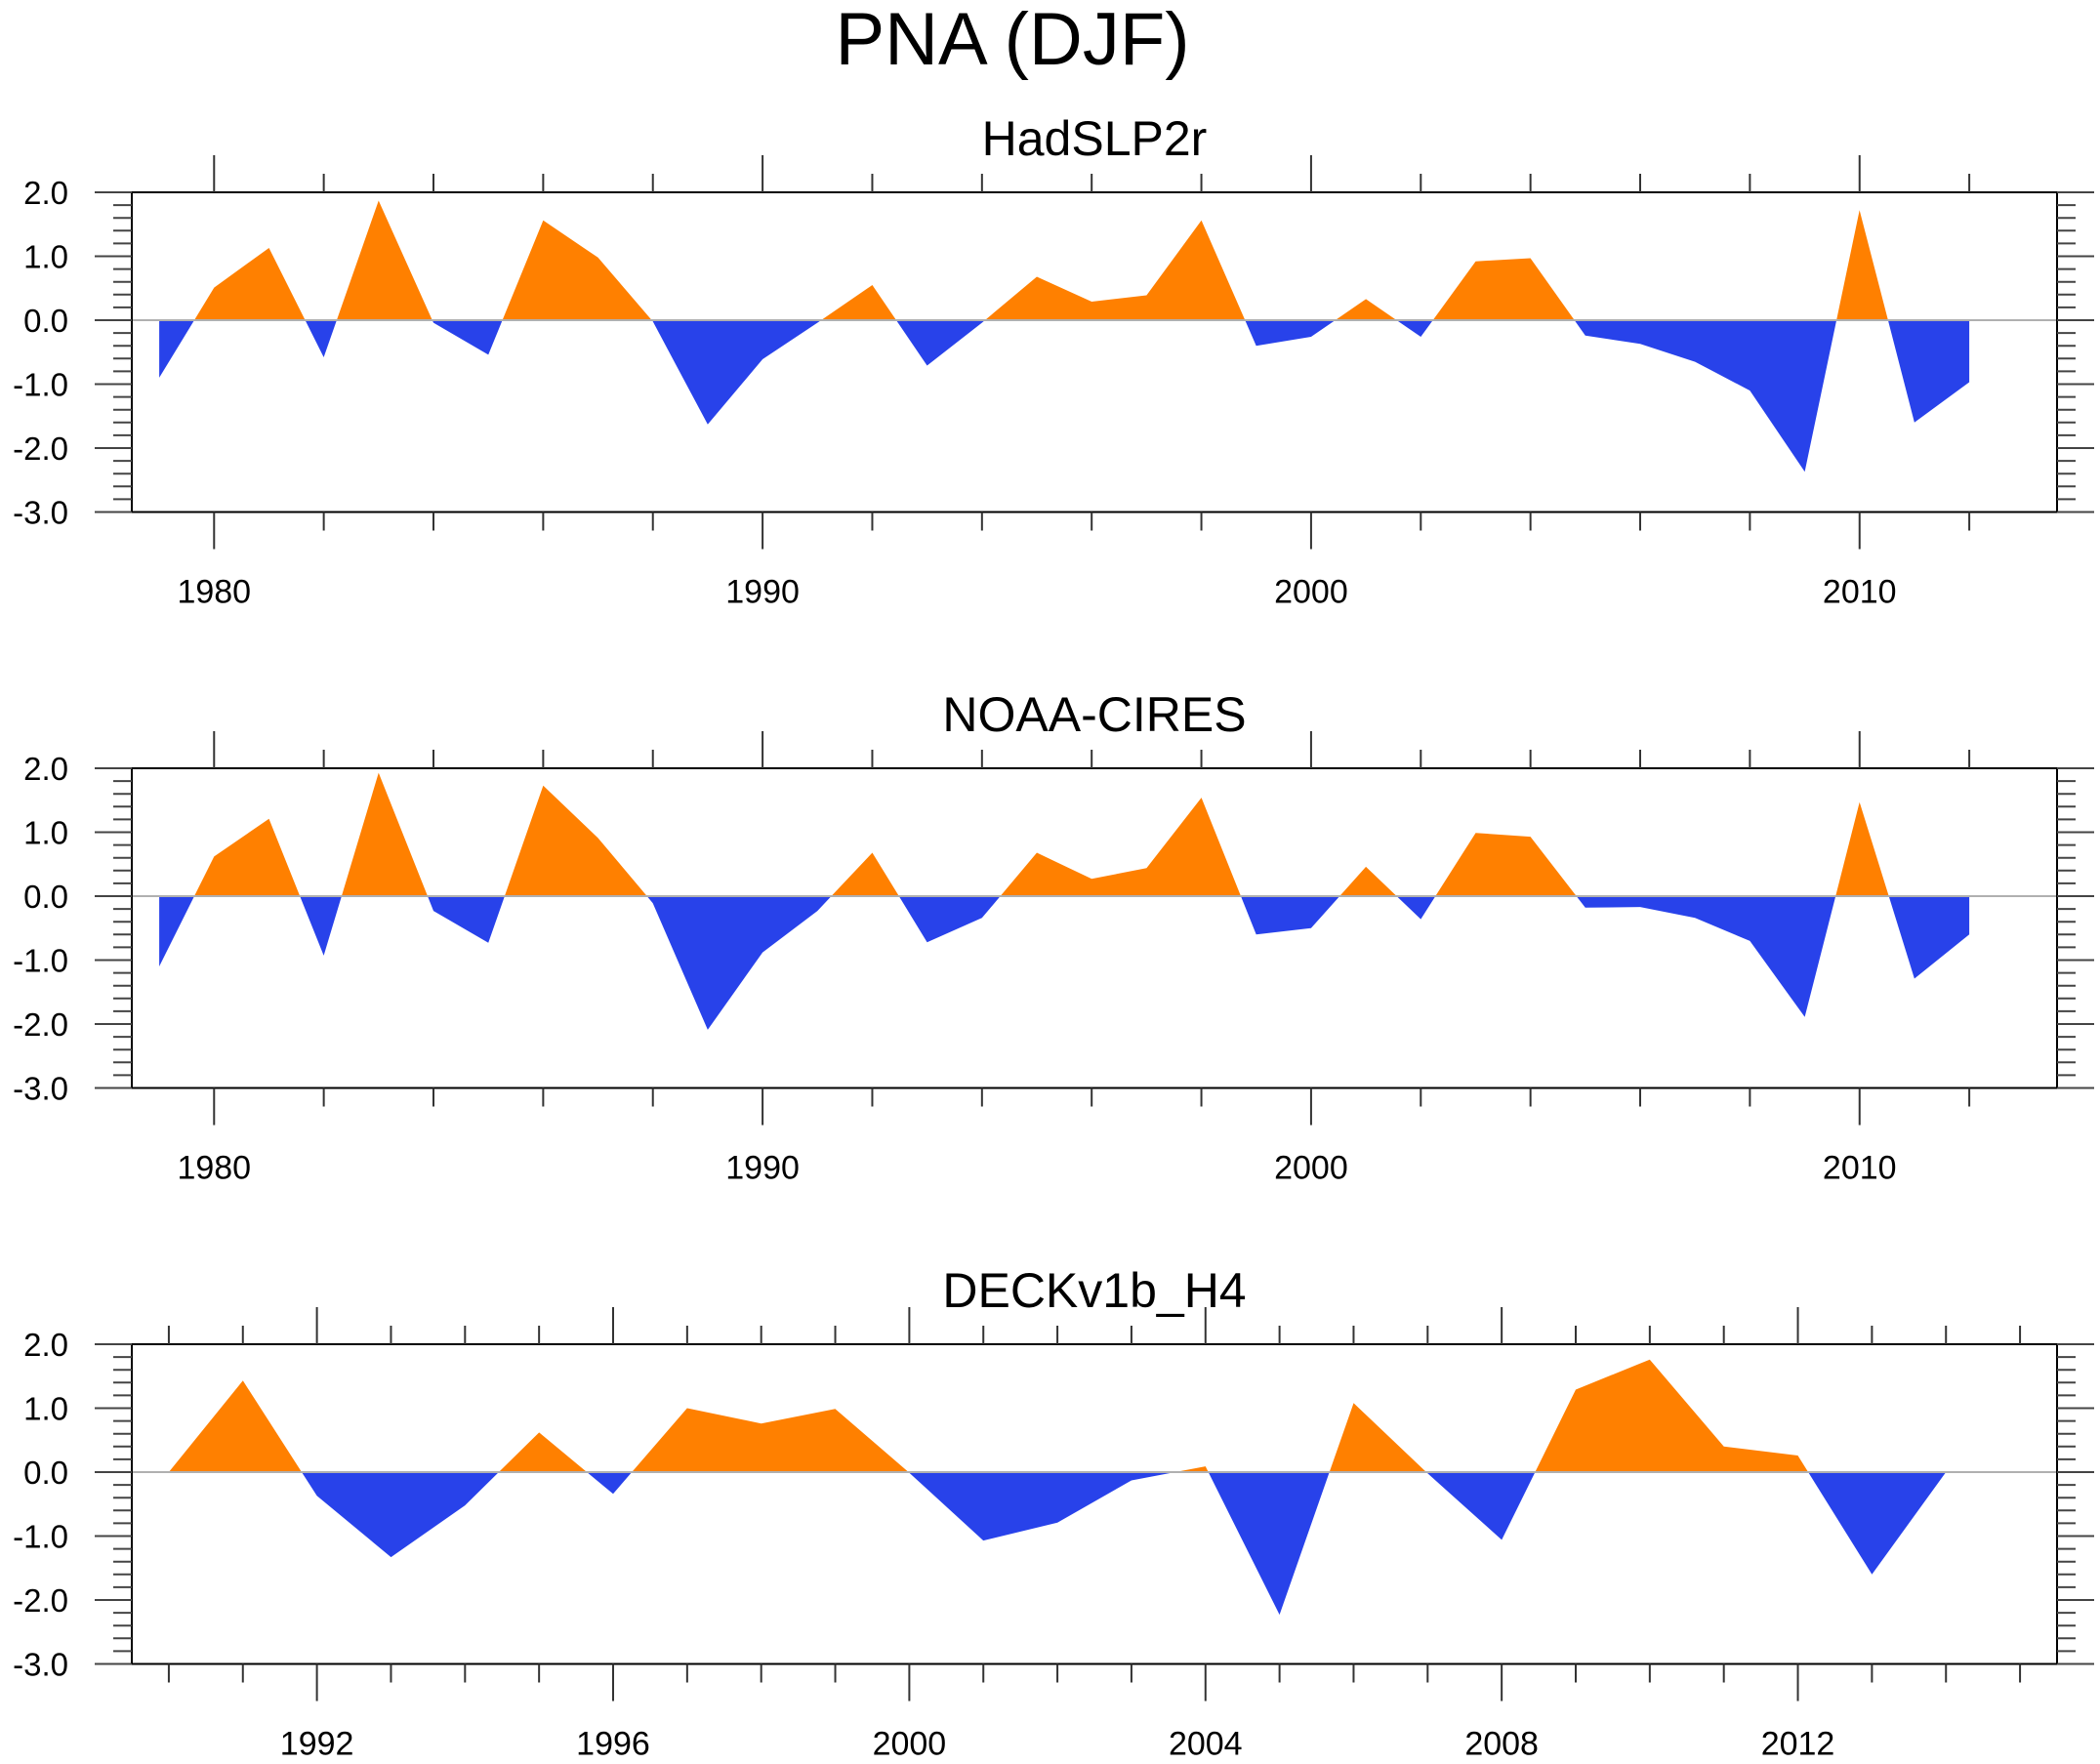 The image size is (2100, 1764). What do you see at coordinates (1012, 41) in the screenshot?
I see `figure-title: PNA (DJF)` at bounding box center [1012, 41].